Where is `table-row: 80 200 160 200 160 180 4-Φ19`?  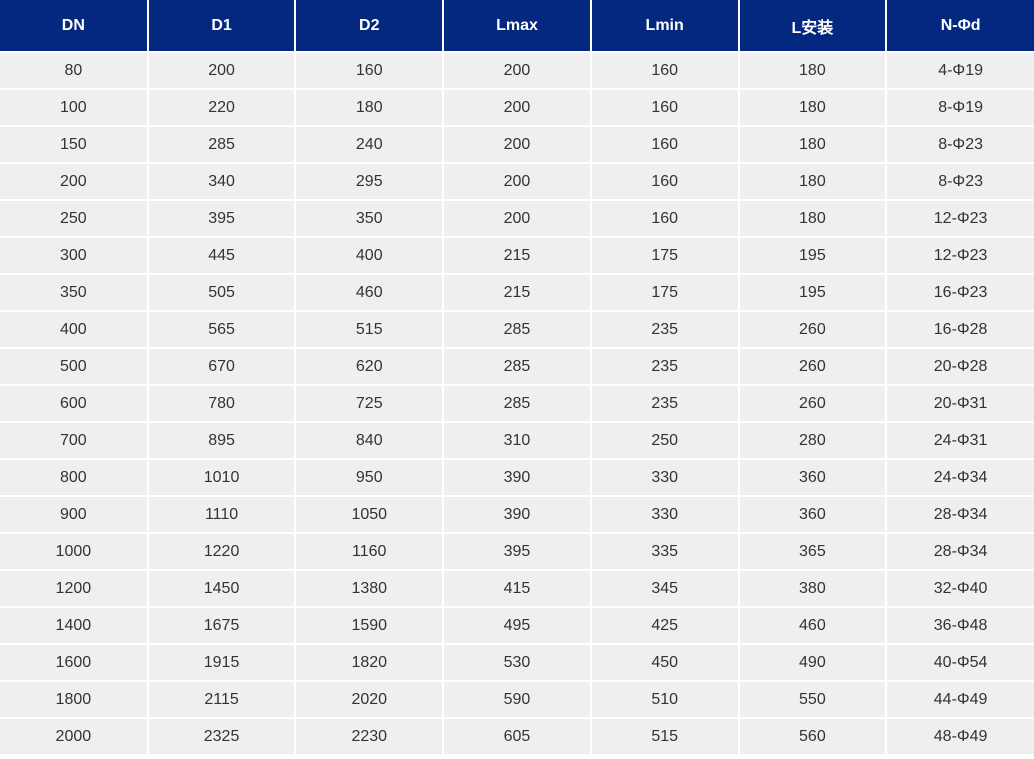 table-row: 80 200 160 200 160 180 4-Φ19 is located at coordinates (517, 70).